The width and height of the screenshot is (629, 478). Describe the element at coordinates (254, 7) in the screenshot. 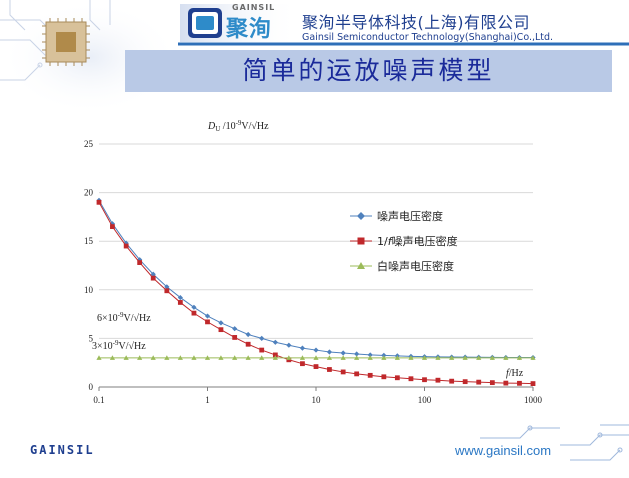

I see `logo-text-en: GAINSIL` at that location.